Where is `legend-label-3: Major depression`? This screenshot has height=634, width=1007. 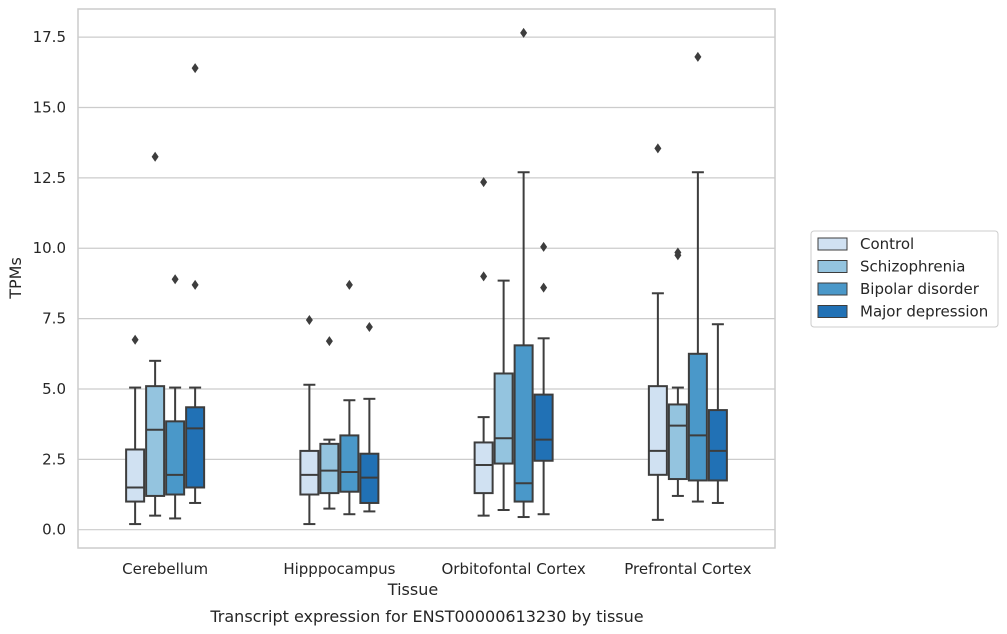 legend-label-3: Major depression is located at coordinates (924, 312).